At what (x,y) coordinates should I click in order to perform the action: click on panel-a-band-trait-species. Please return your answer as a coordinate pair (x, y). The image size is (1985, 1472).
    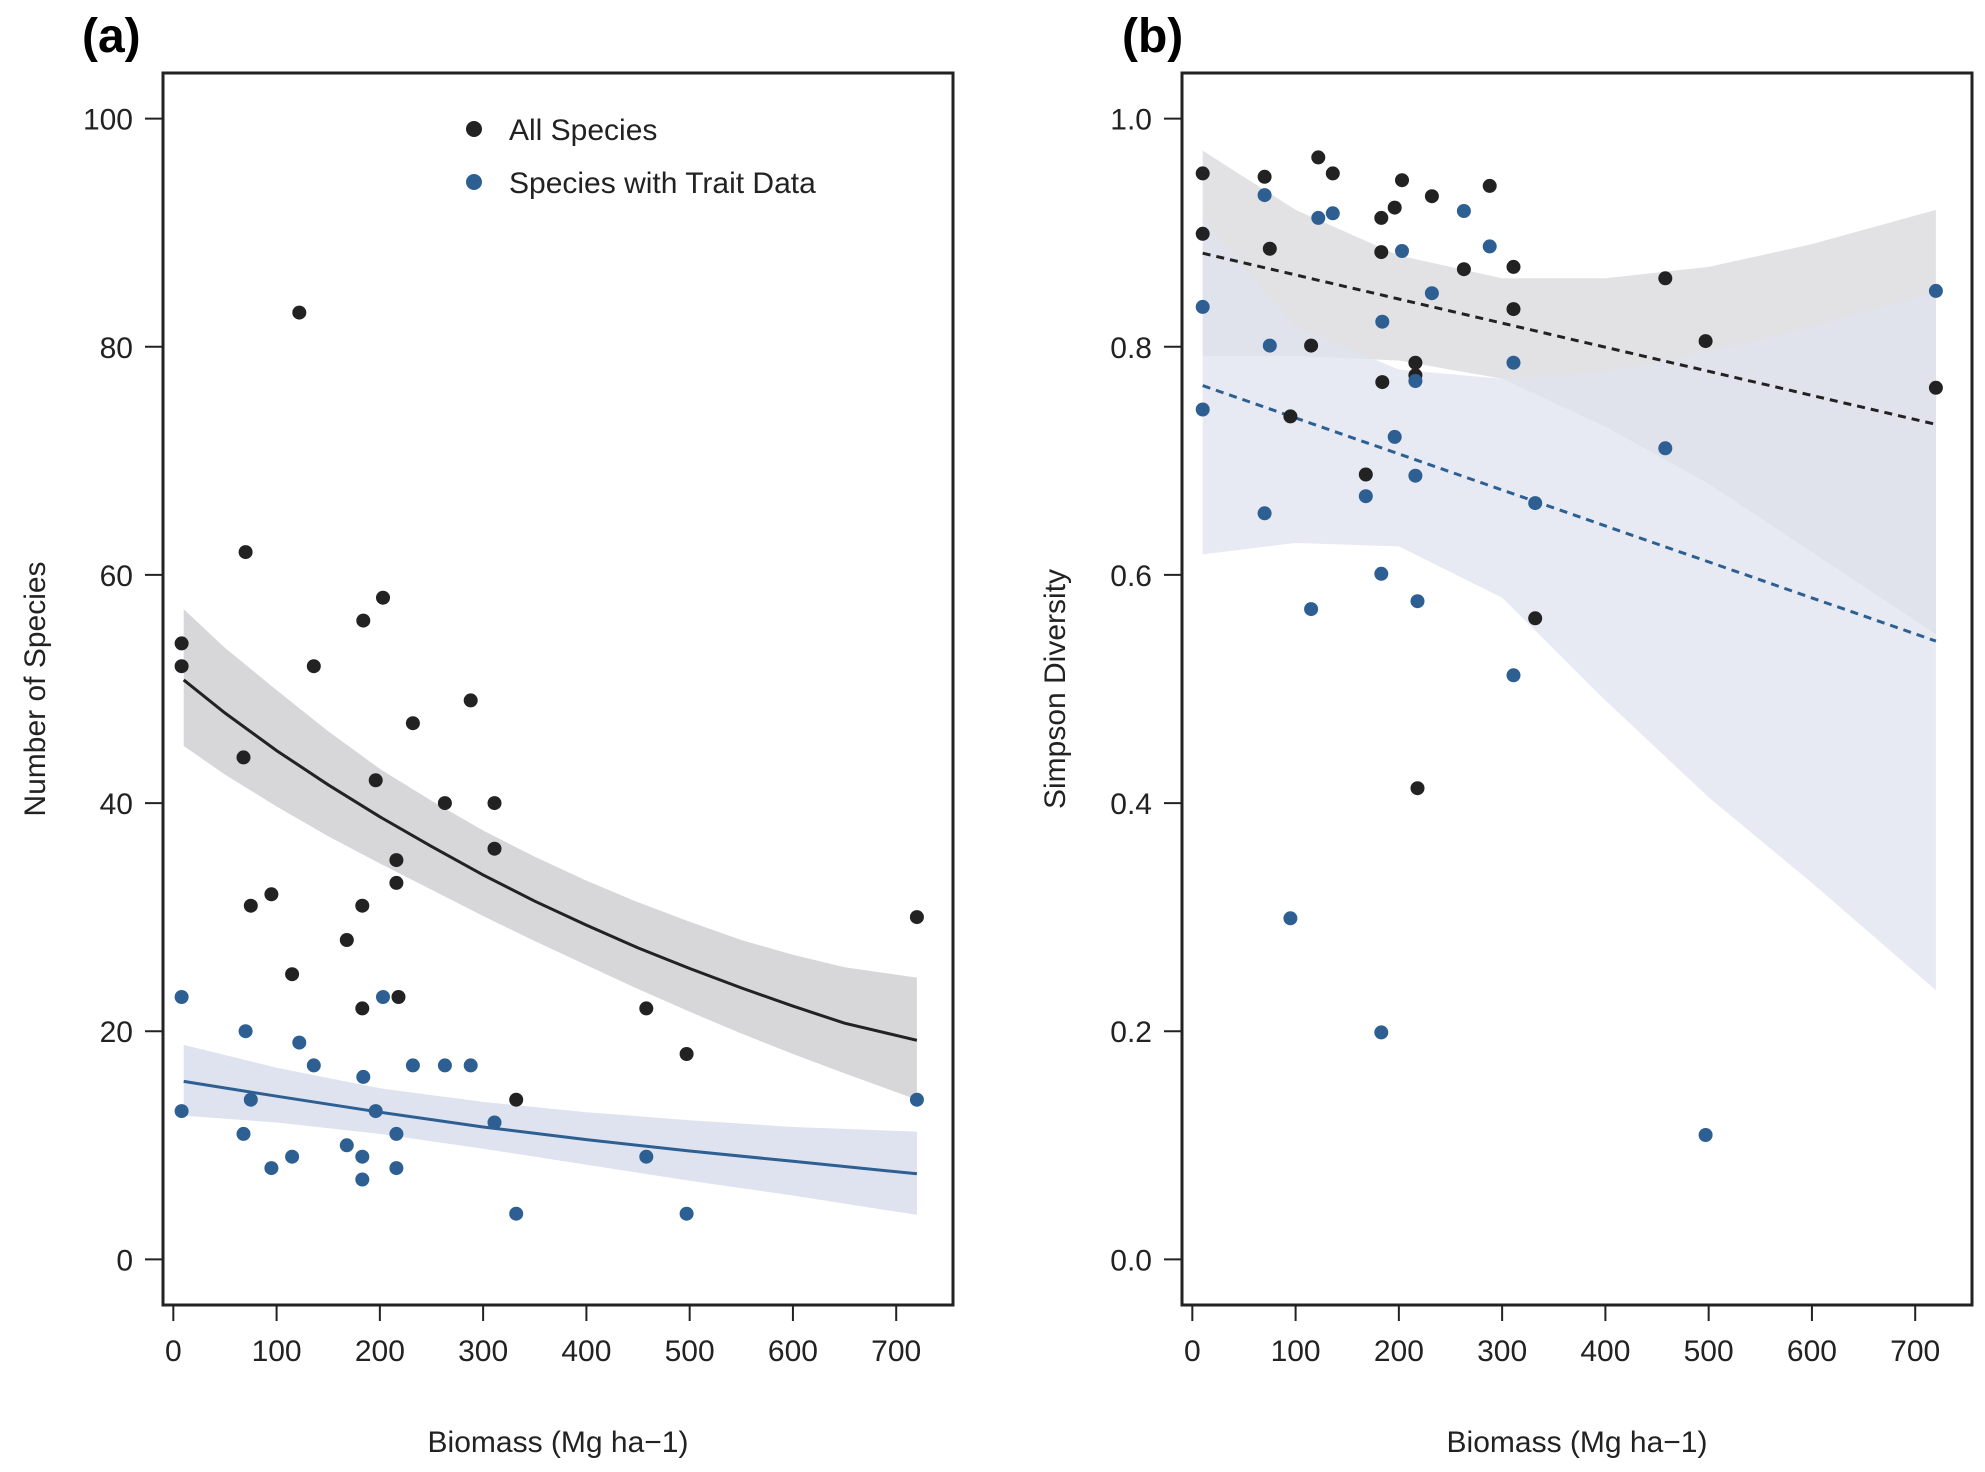
    Looking at the image, I should click on (550, 1129).